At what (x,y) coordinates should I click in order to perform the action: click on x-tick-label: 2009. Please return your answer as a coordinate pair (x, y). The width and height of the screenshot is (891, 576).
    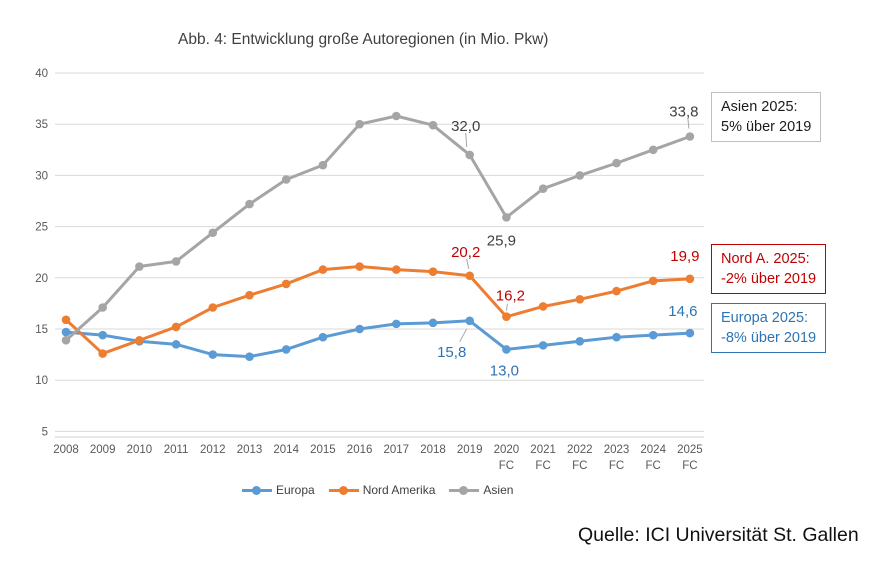
    Looking at the image, I should click on (103, 450).